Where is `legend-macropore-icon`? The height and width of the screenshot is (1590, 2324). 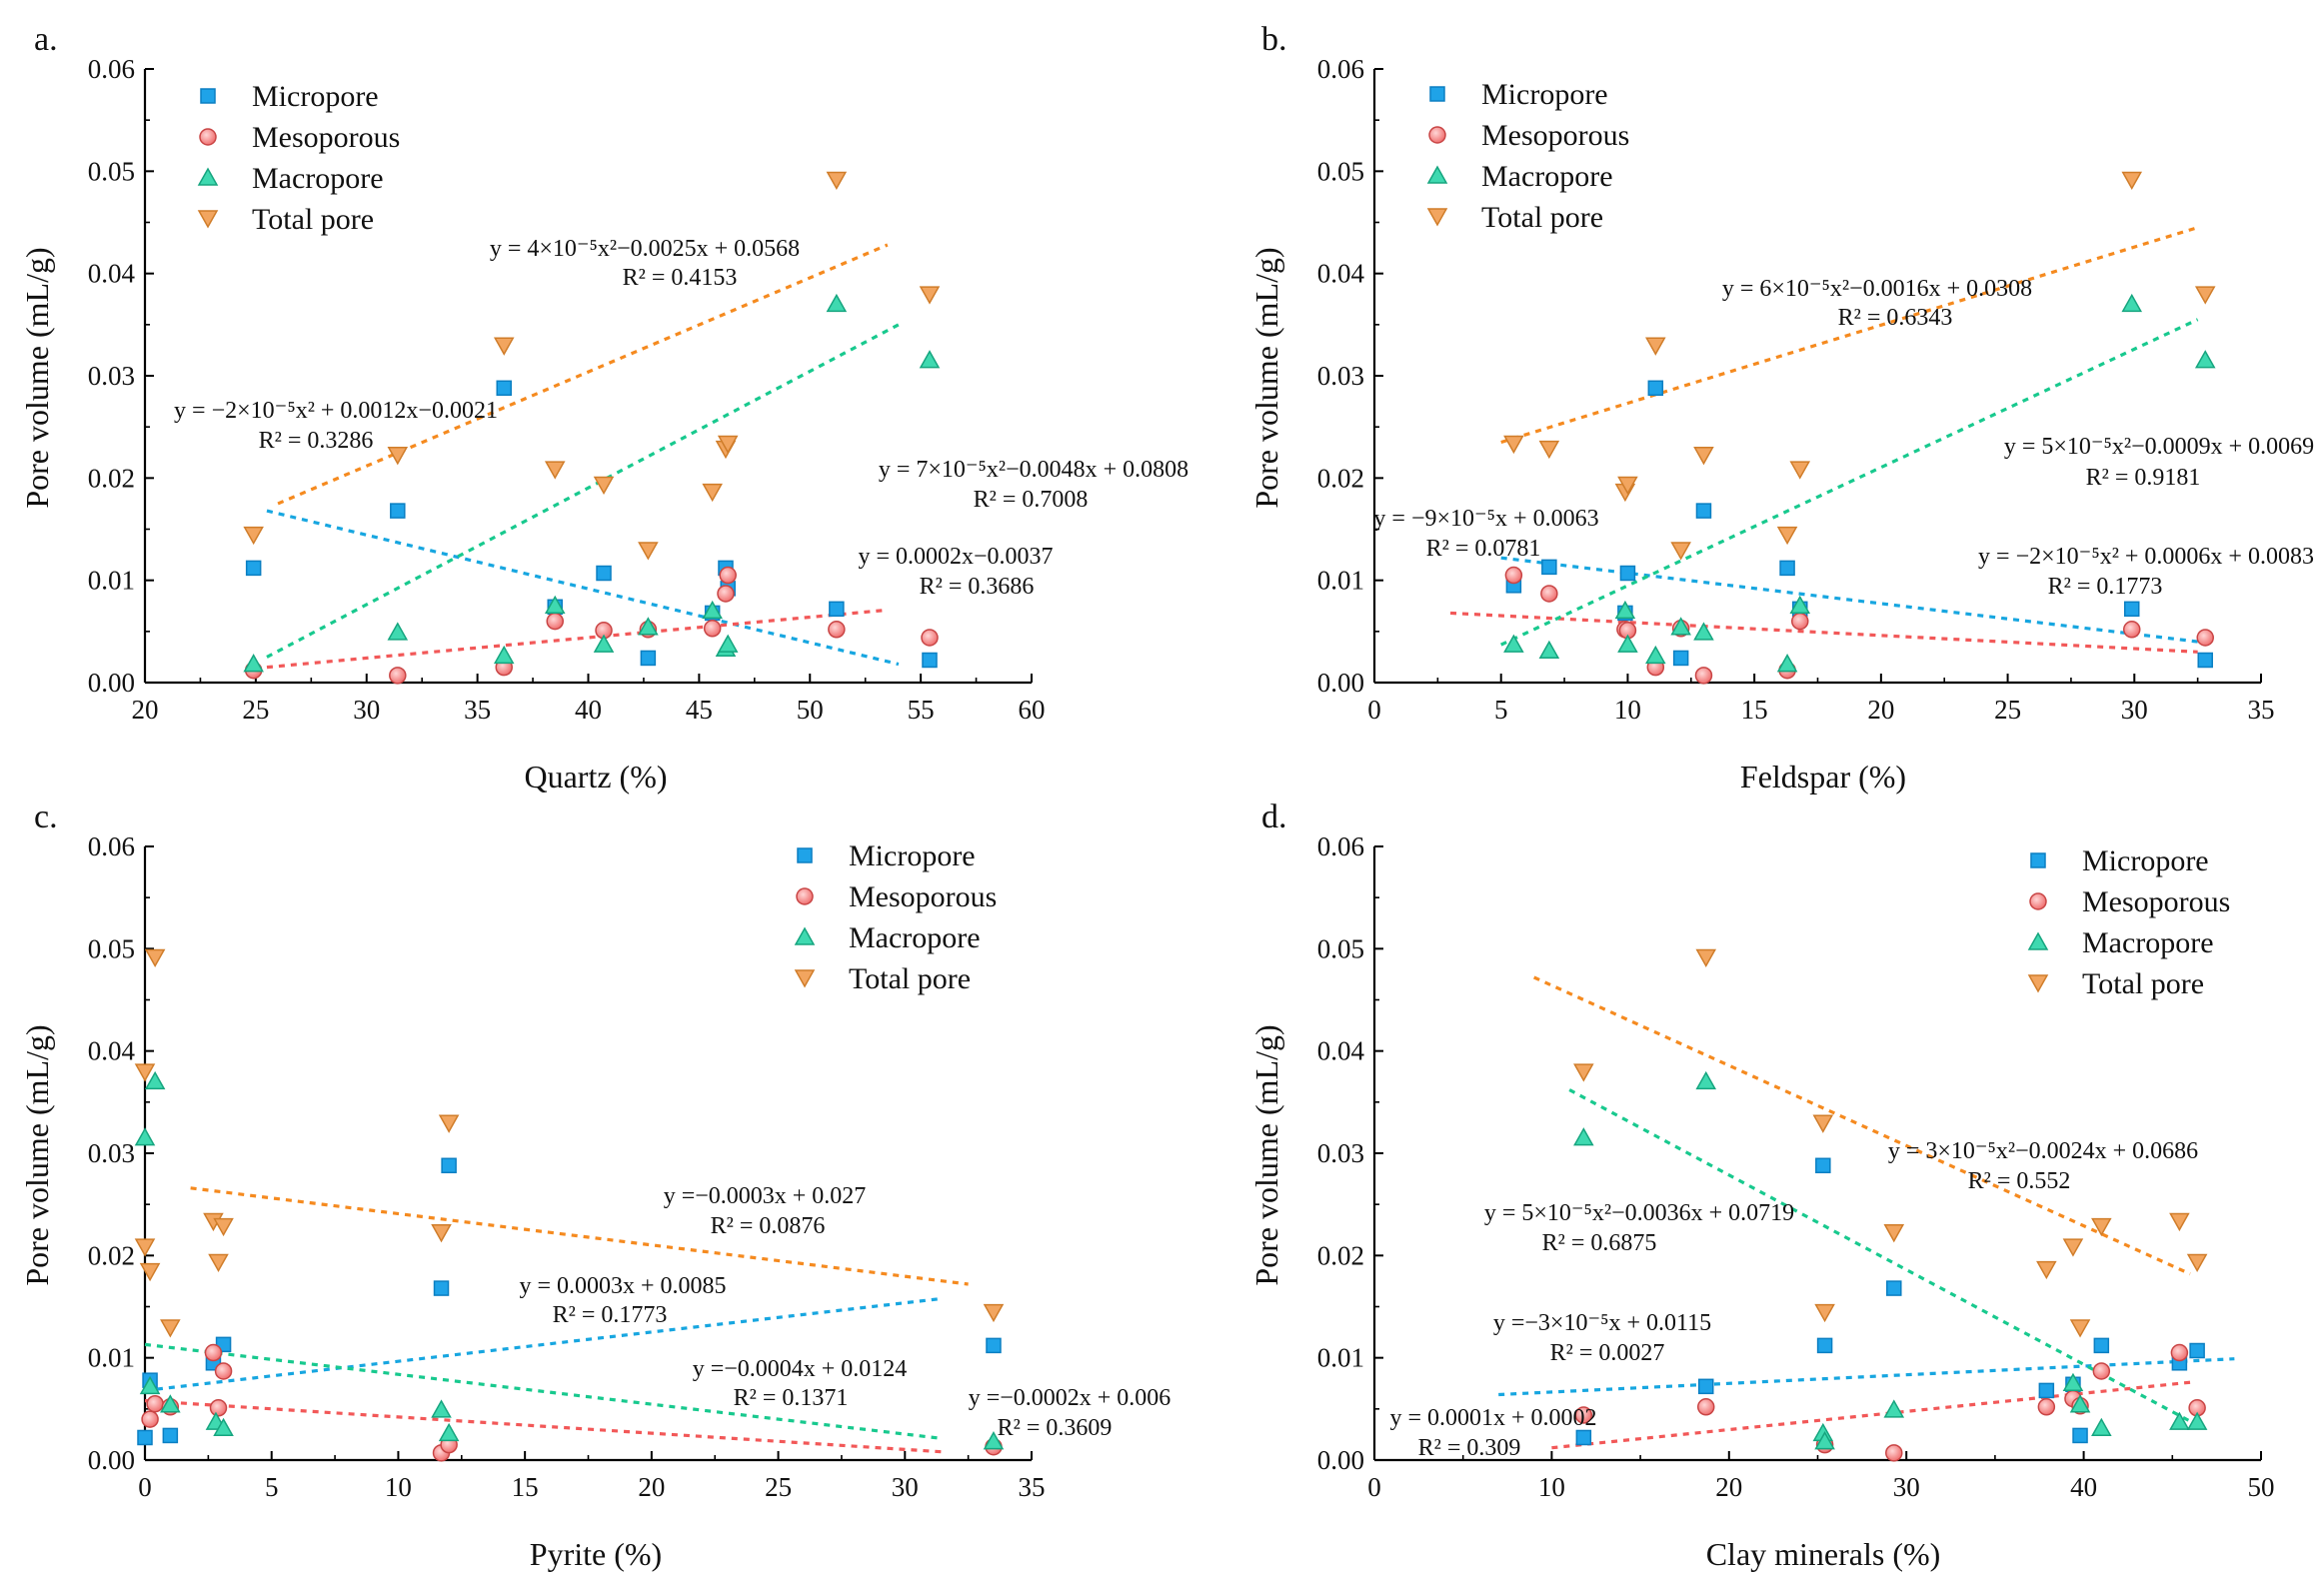 legend-macropore-icon is located at coordinates (805, 936).